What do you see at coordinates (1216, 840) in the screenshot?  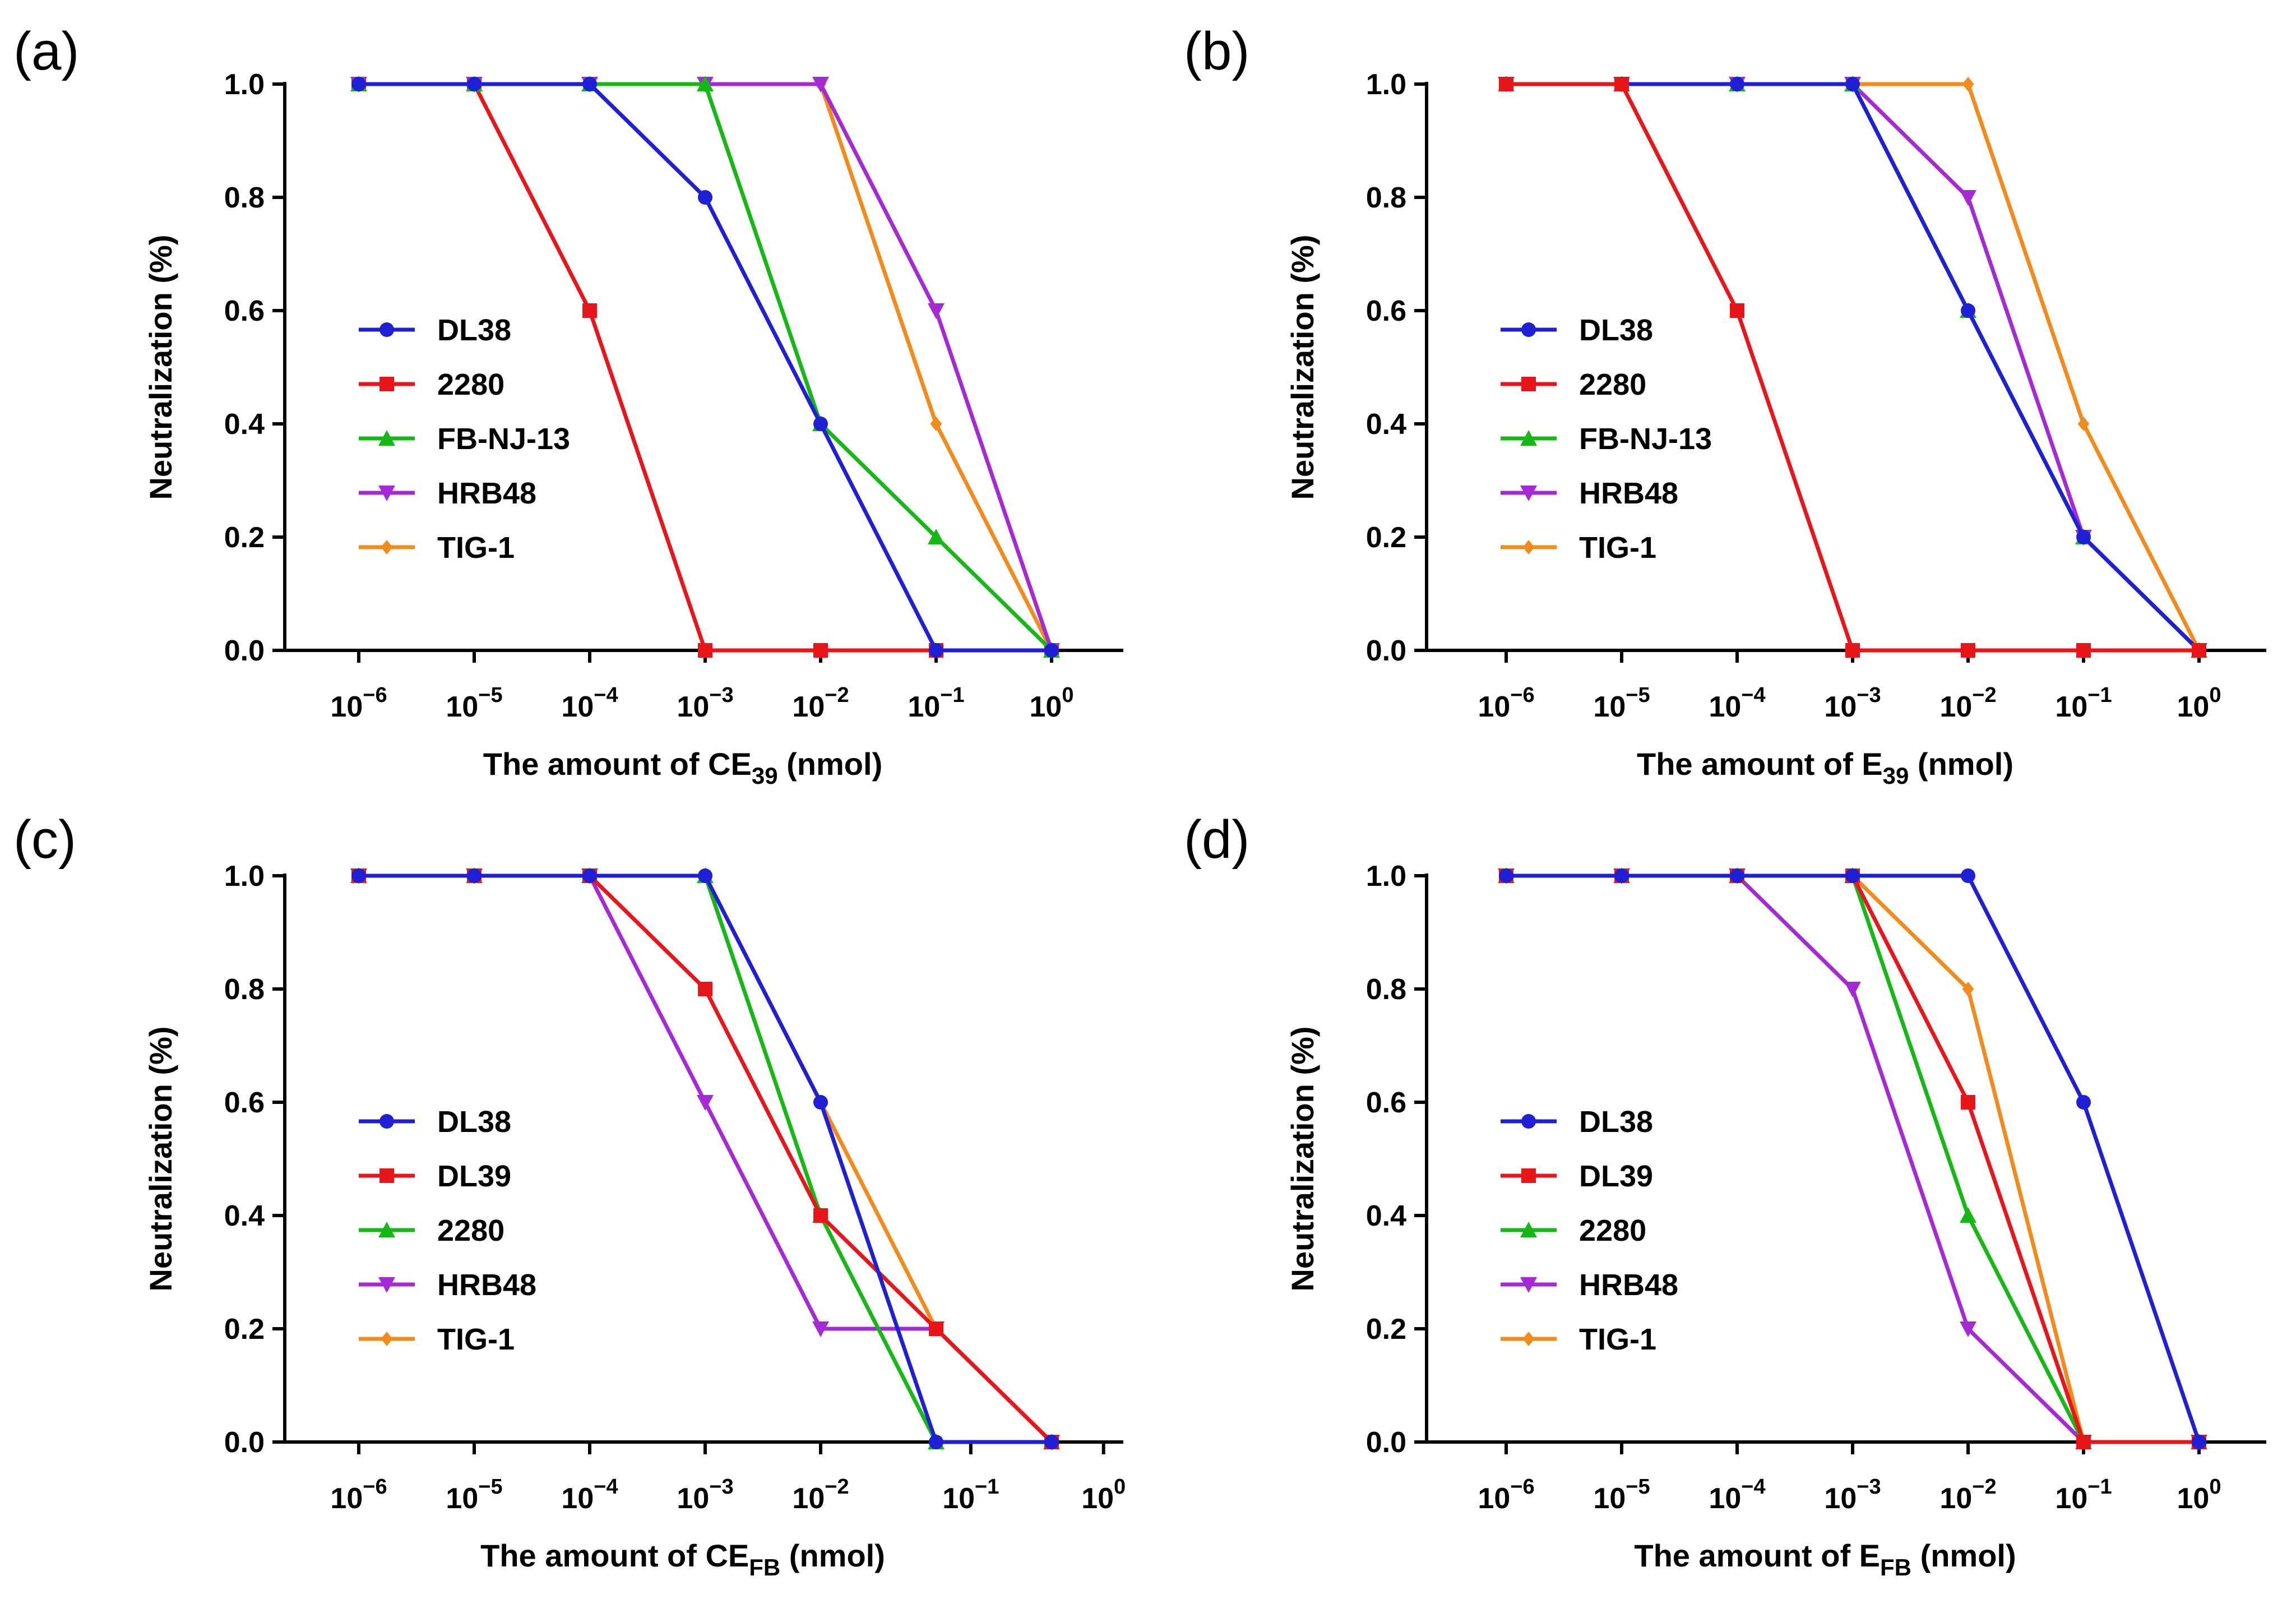 I see `panel-letter: (d)` at bounding box center [1216, 840].